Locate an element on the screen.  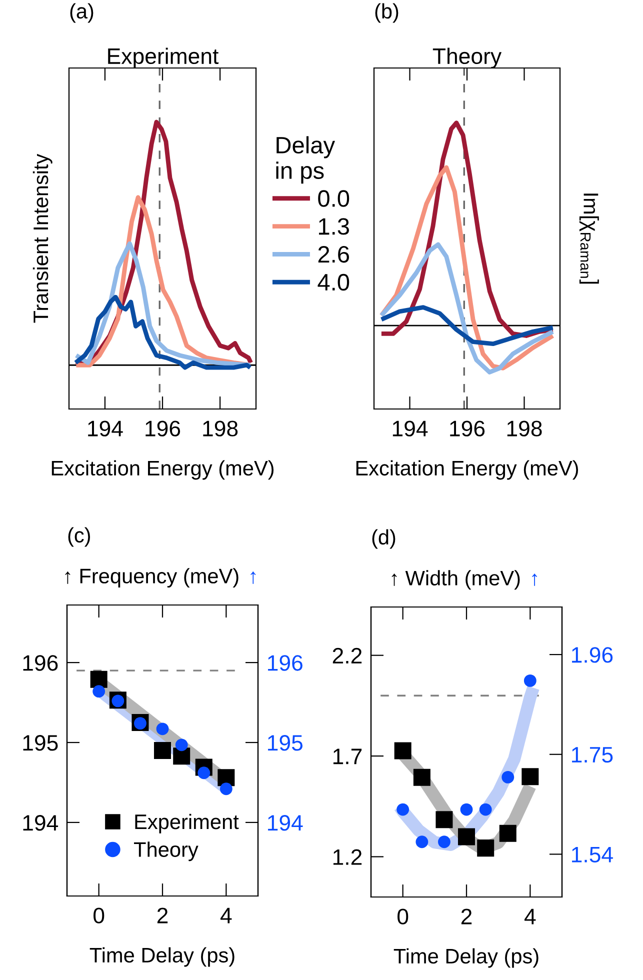
chart-title: Experiment is located at coordinates (163, 58).